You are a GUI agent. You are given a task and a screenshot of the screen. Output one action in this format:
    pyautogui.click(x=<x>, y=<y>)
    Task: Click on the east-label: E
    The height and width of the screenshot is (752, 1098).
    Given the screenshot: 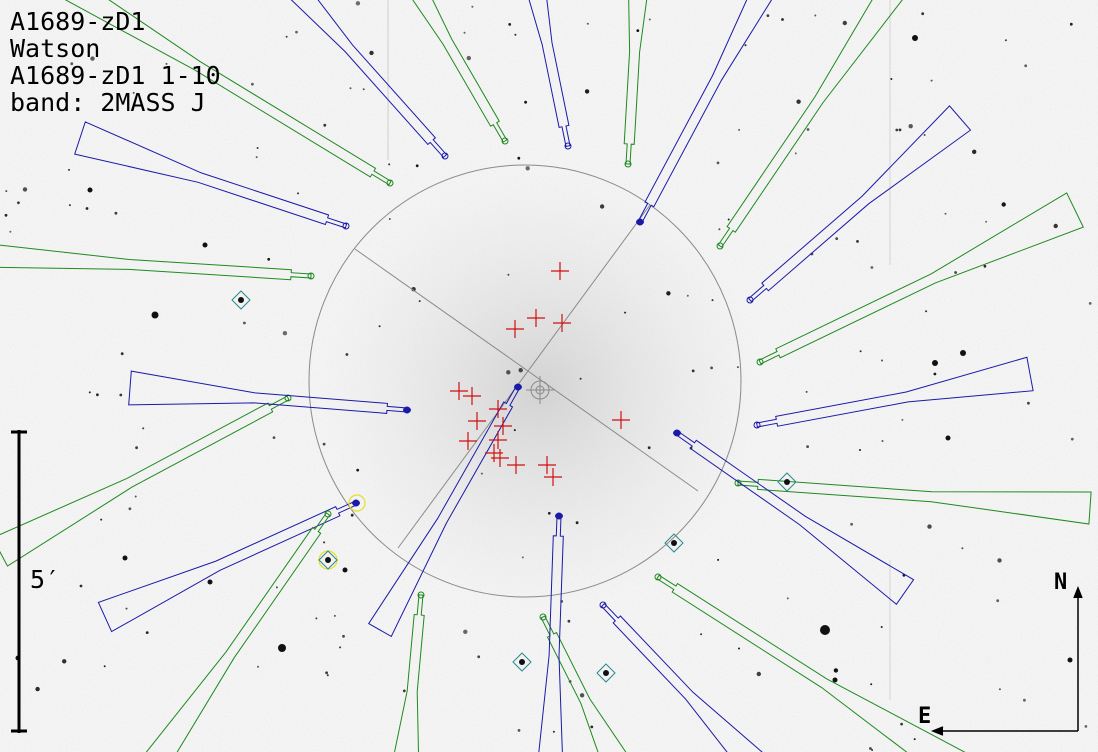 What is the action you would take?
    pyautogui.click(x=925, y=716)
    